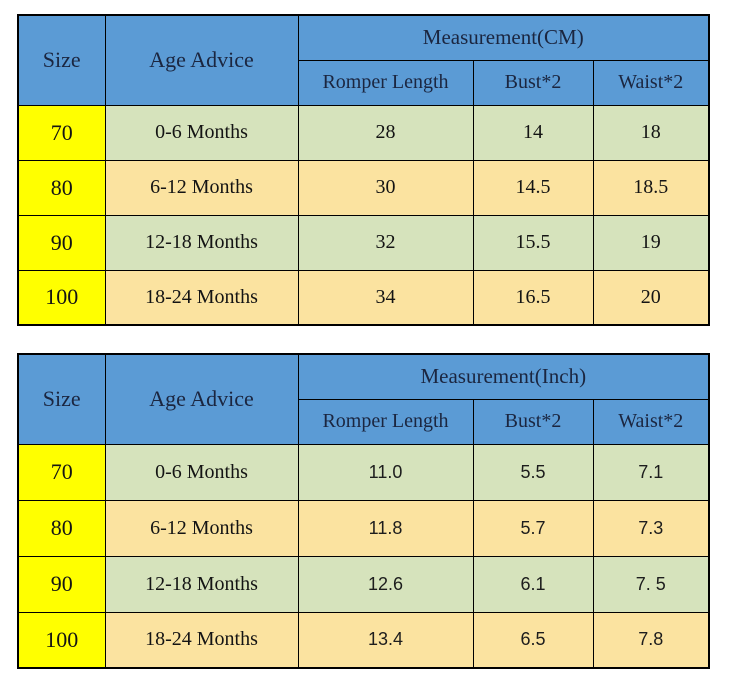 This screenshot has width=739, height=687. Describe the element at coordinates (533, 472) in the screenshot. I see `bust-value-cell: 5.5` at that location.